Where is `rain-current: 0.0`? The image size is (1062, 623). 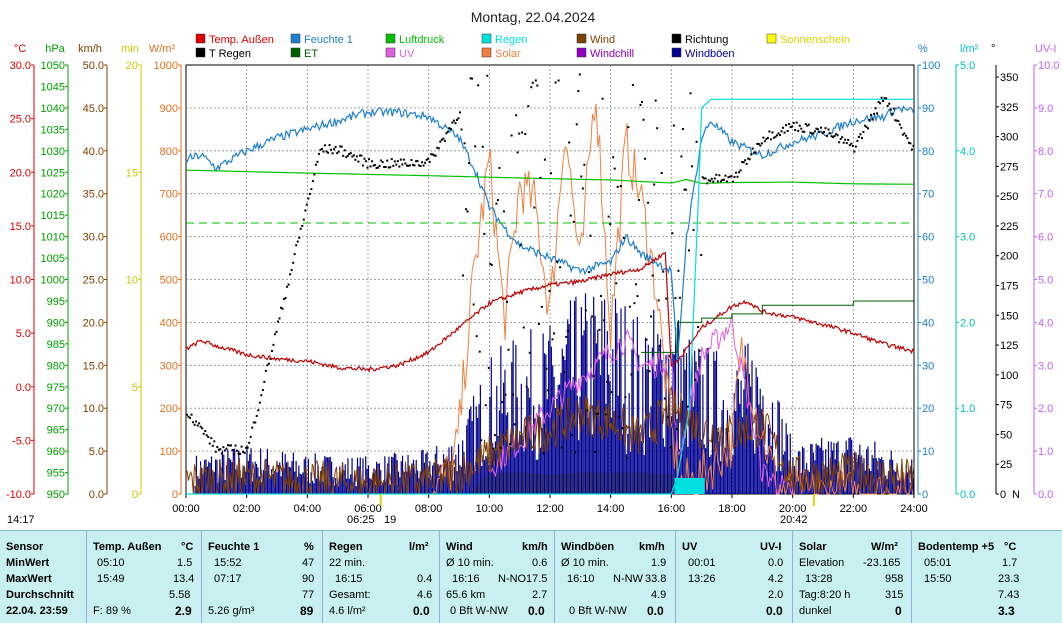 rain-current: 0.0 is located at coordinates (421, 611).